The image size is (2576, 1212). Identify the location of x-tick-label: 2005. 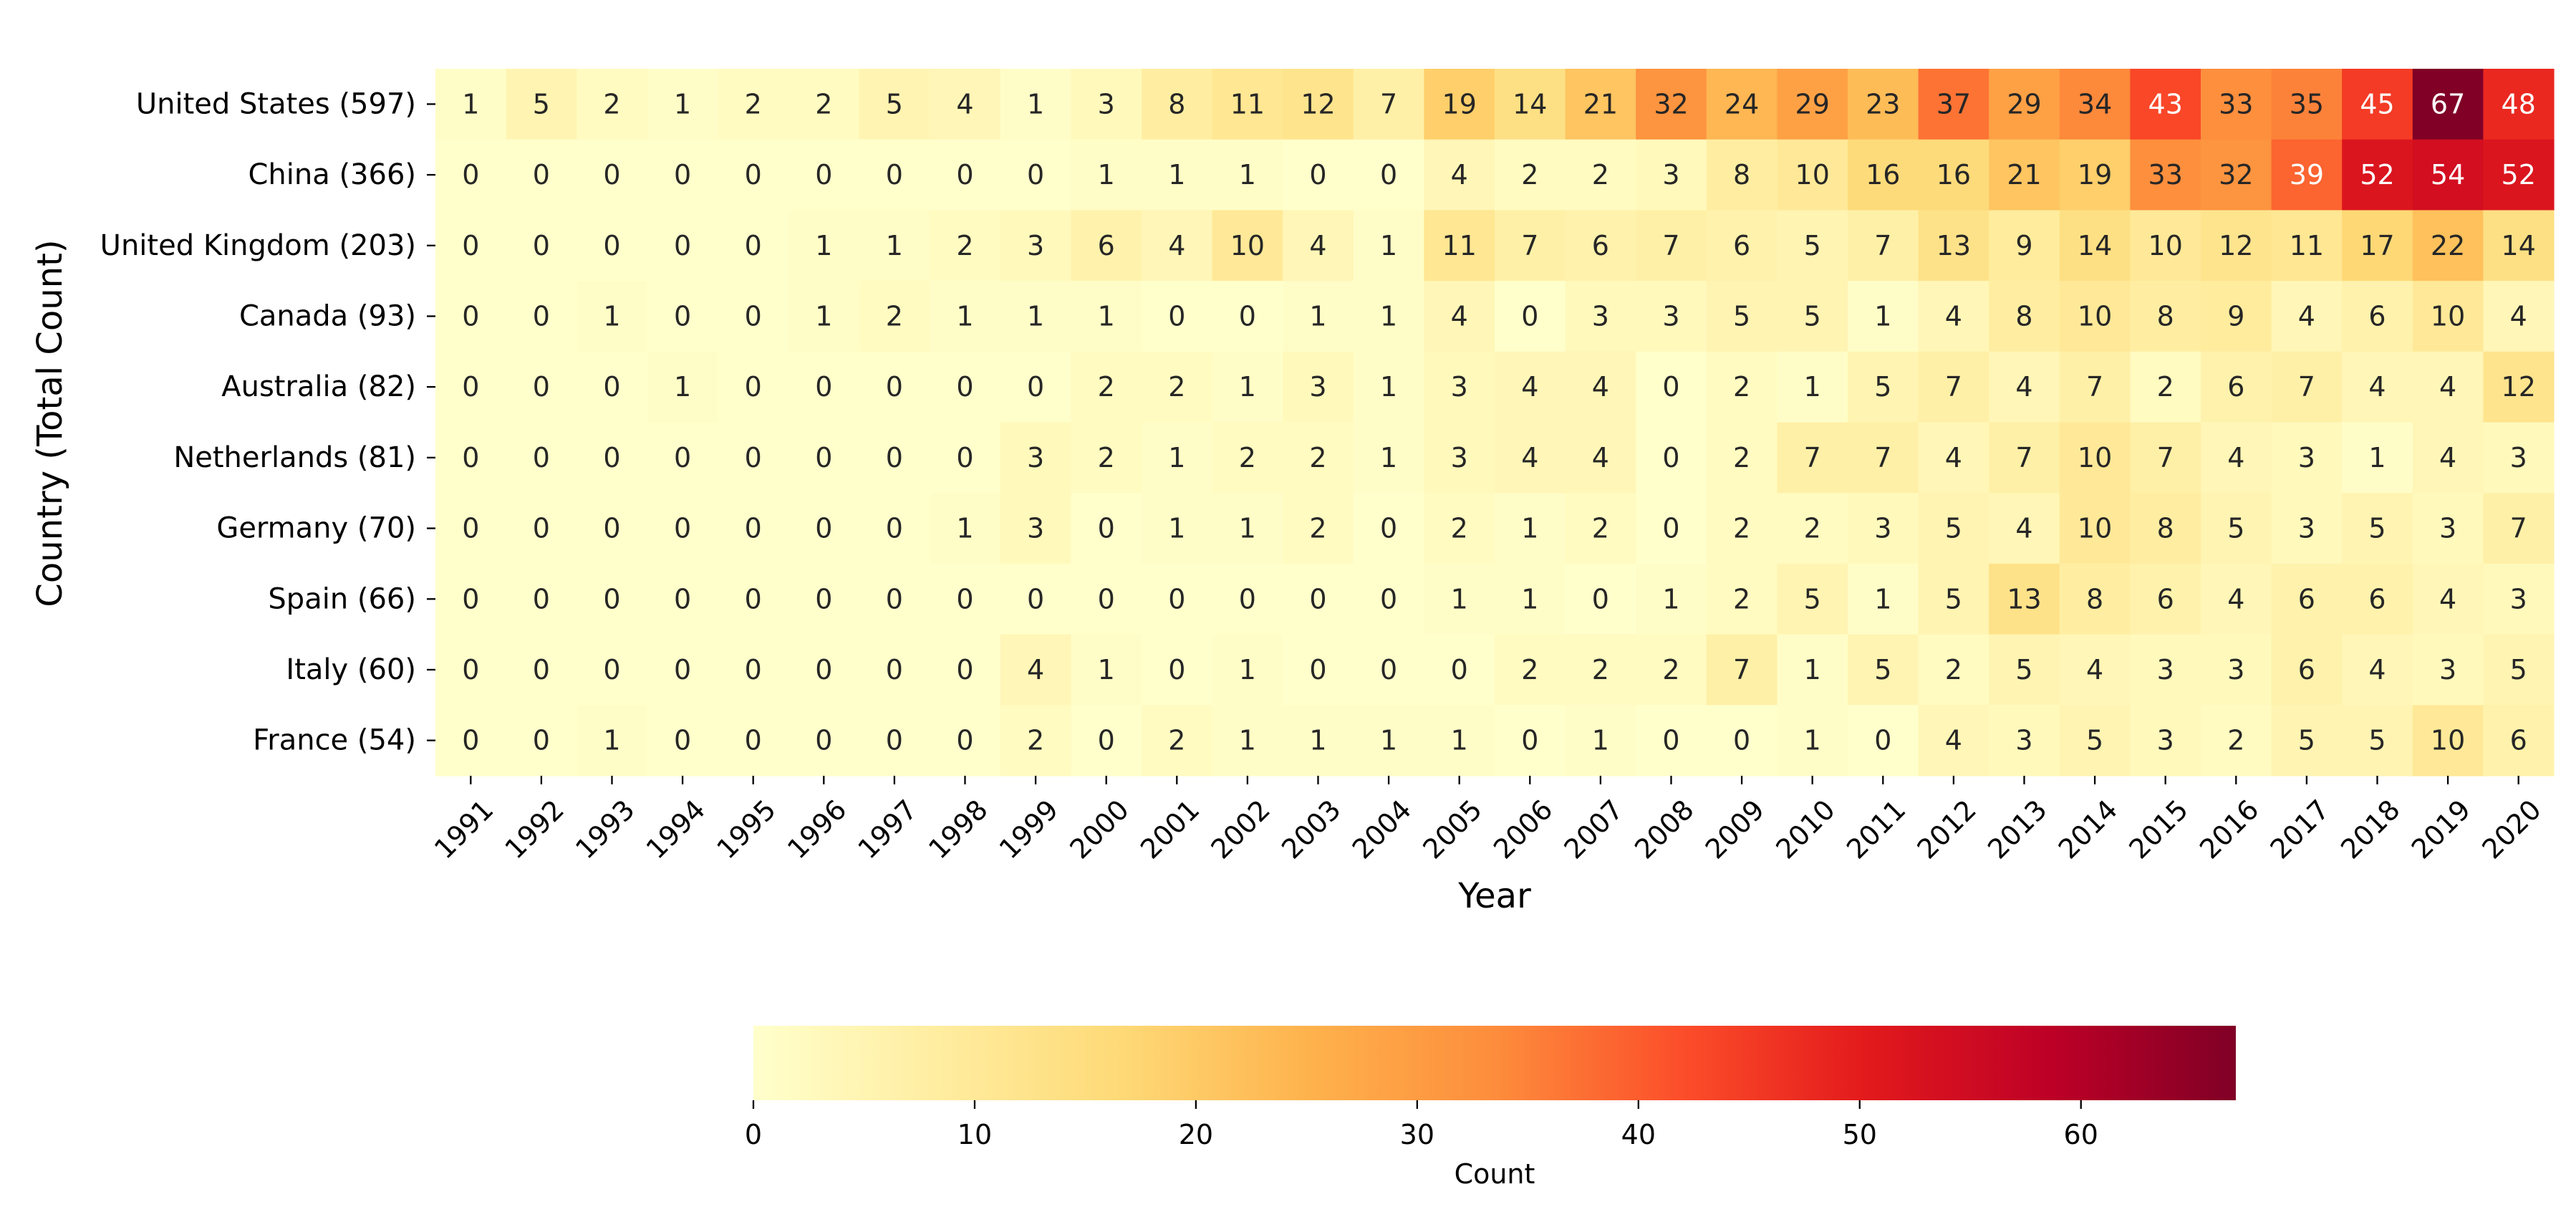
(1452, 829).